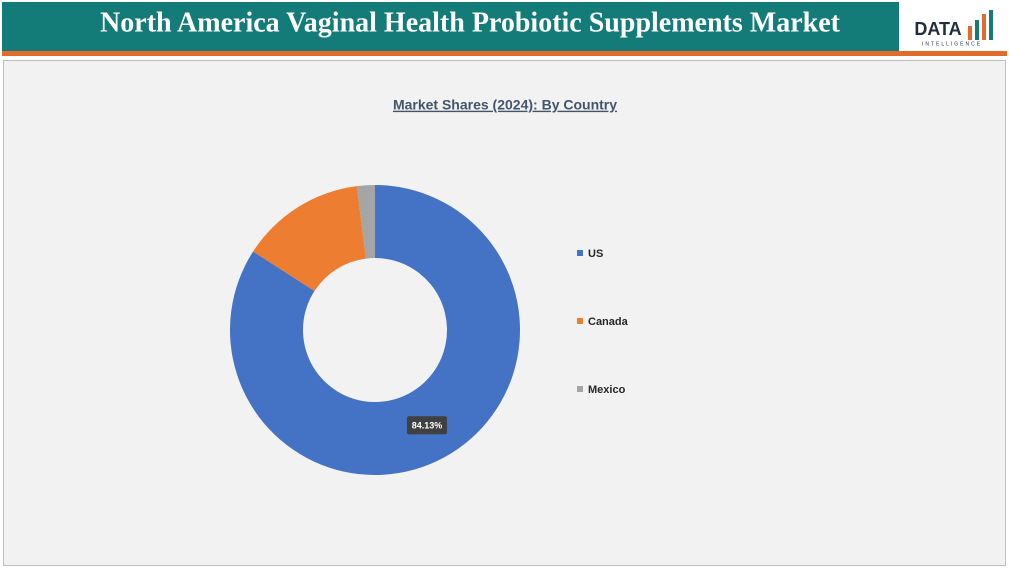 This screenshot has width=1009, height=569. I want to click on header-bar, so click(450, 26).